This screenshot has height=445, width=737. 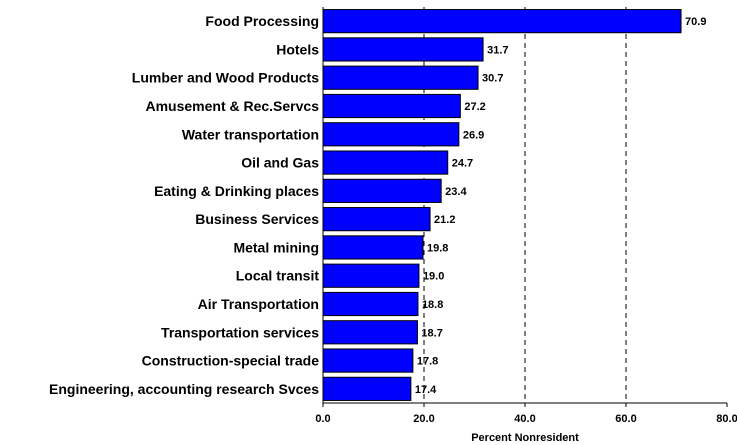 I want to click on x-tick-label: 40.0, so click(x=524, y=419).